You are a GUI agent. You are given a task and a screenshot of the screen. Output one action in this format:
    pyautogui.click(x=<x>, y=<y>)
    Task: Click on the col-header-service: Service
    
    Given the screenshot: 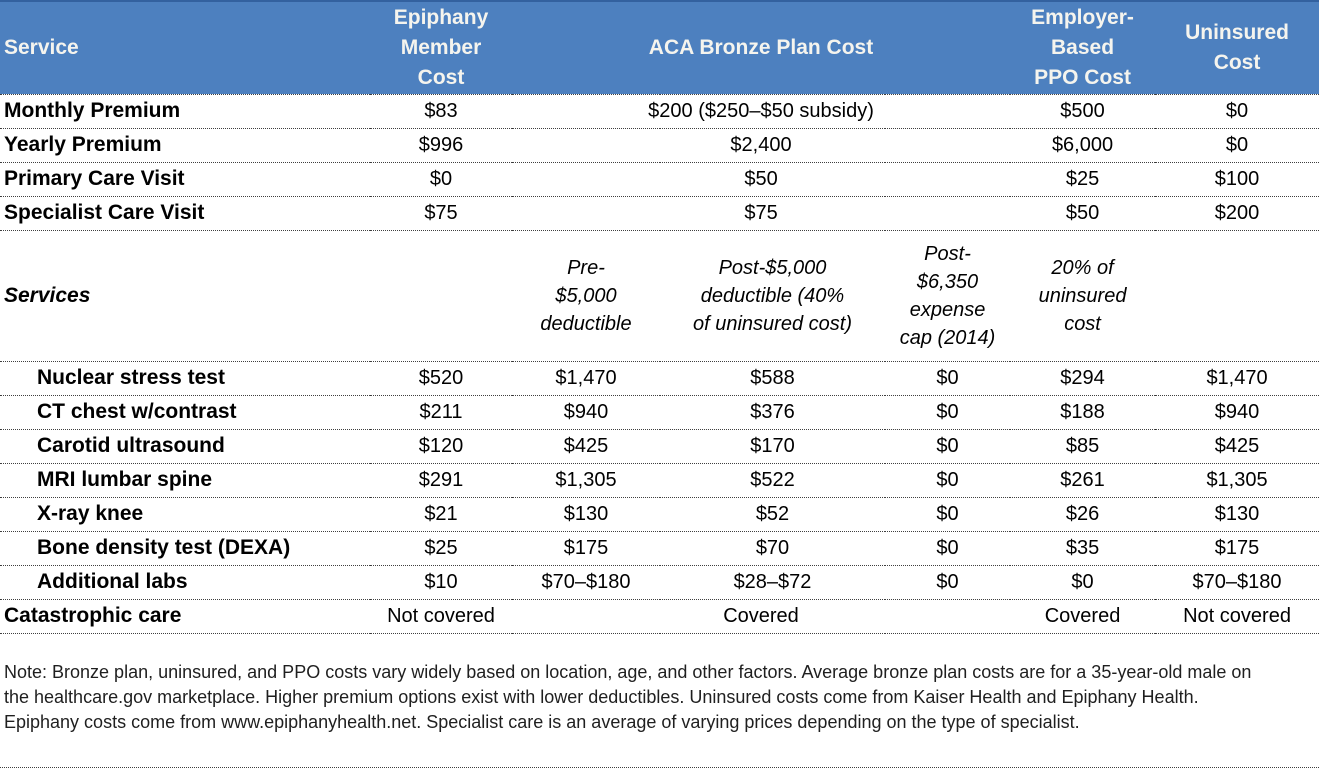 What is the action you would take?
    pyautogui.click(x=185, y=47)
    